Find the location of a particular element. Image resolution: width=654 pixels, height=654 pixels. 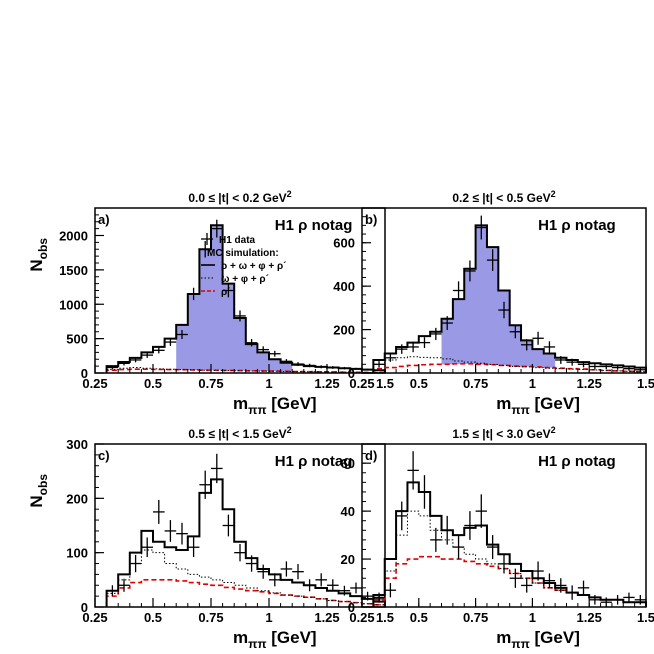

y-axis-label: Nobs is located at coordinates (38, 255).